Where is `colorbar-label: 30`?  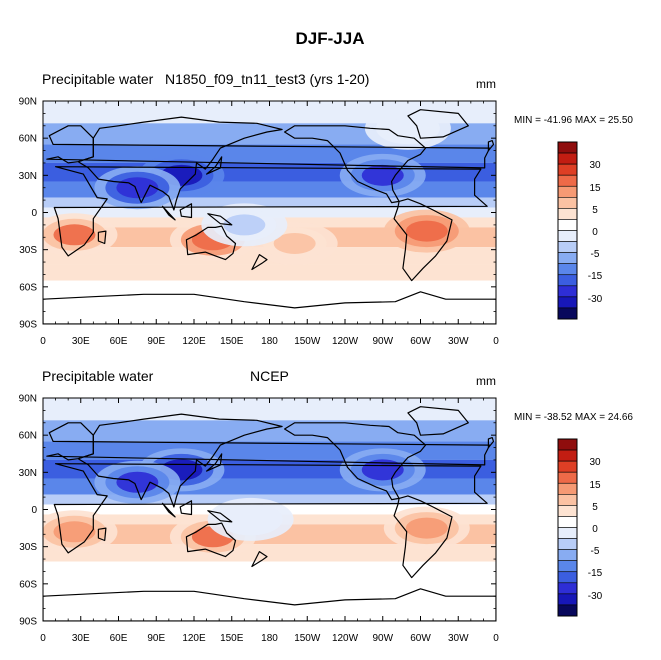 colorbar-label: 30 is located at coordinates (595, 462).